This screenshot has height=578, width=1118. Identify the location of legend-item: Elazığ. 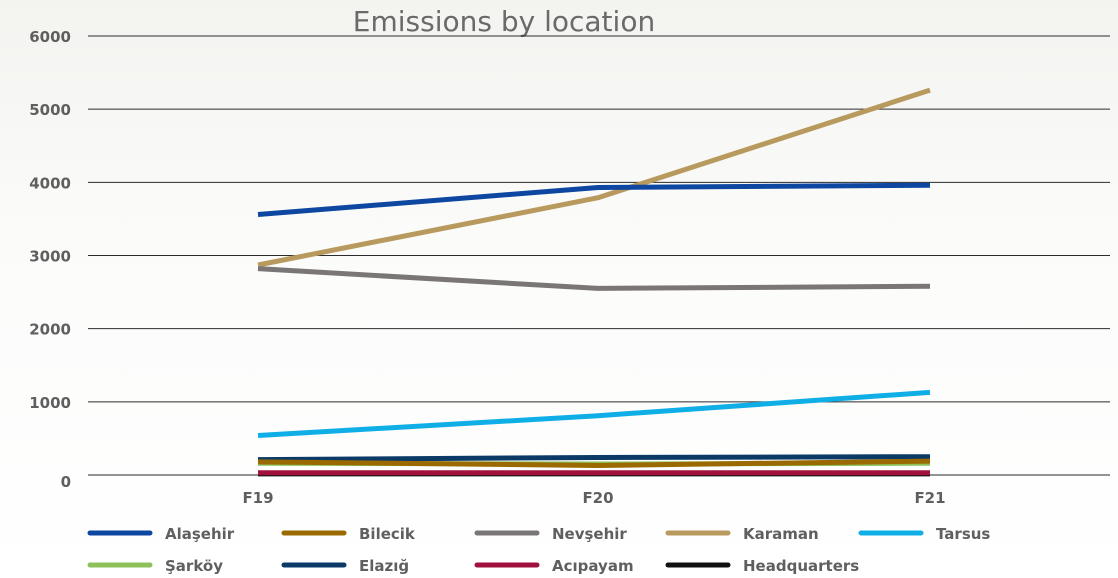
(345, 566).